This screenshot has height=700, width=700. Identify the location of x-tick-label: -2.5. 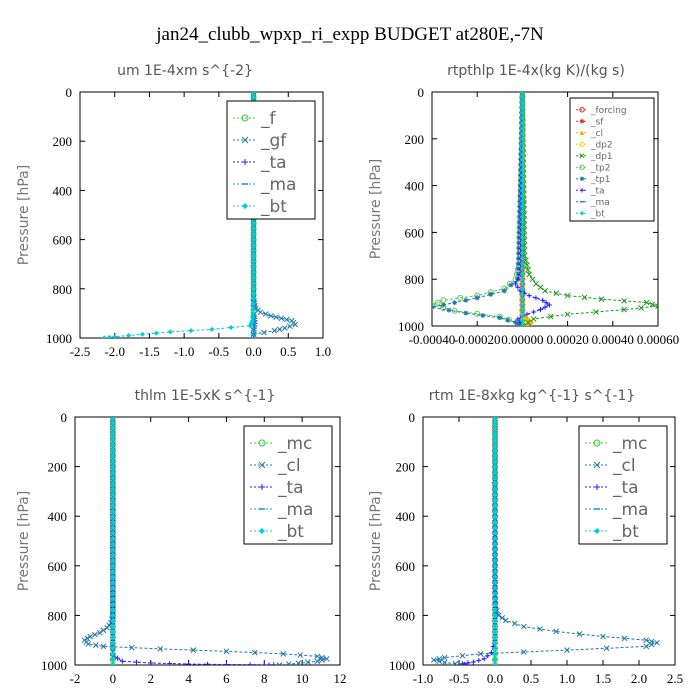
(80, 351).